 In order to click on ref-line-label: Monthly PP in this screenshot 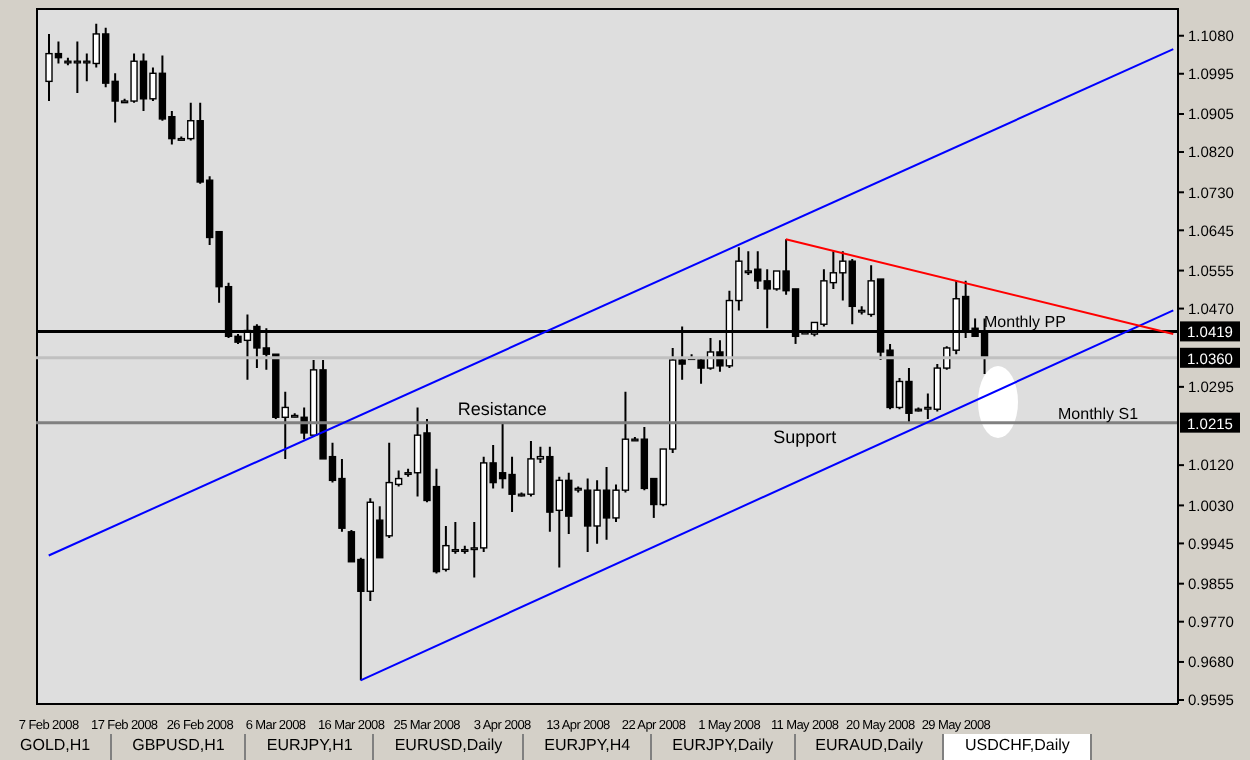, I will do `click(1025, 322)`.